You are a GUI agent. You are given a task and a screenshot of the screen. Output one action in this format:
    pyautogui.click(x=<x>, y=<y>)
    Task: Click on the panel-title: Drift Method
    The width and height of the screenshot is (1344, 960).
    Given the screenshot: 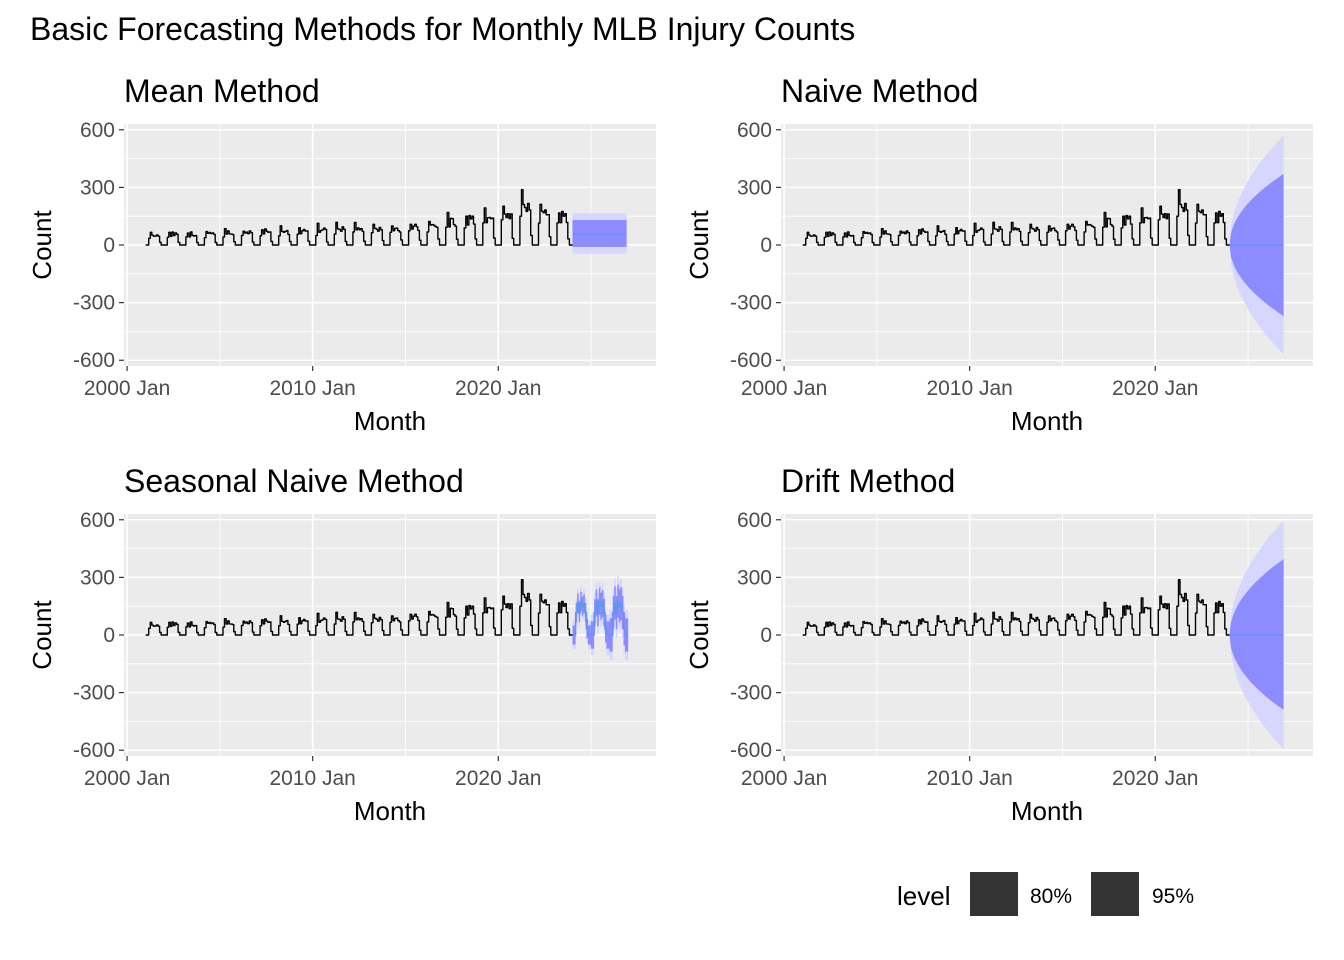 What is the action you would take?
    pyautogui.click(x=868, y=481)
    